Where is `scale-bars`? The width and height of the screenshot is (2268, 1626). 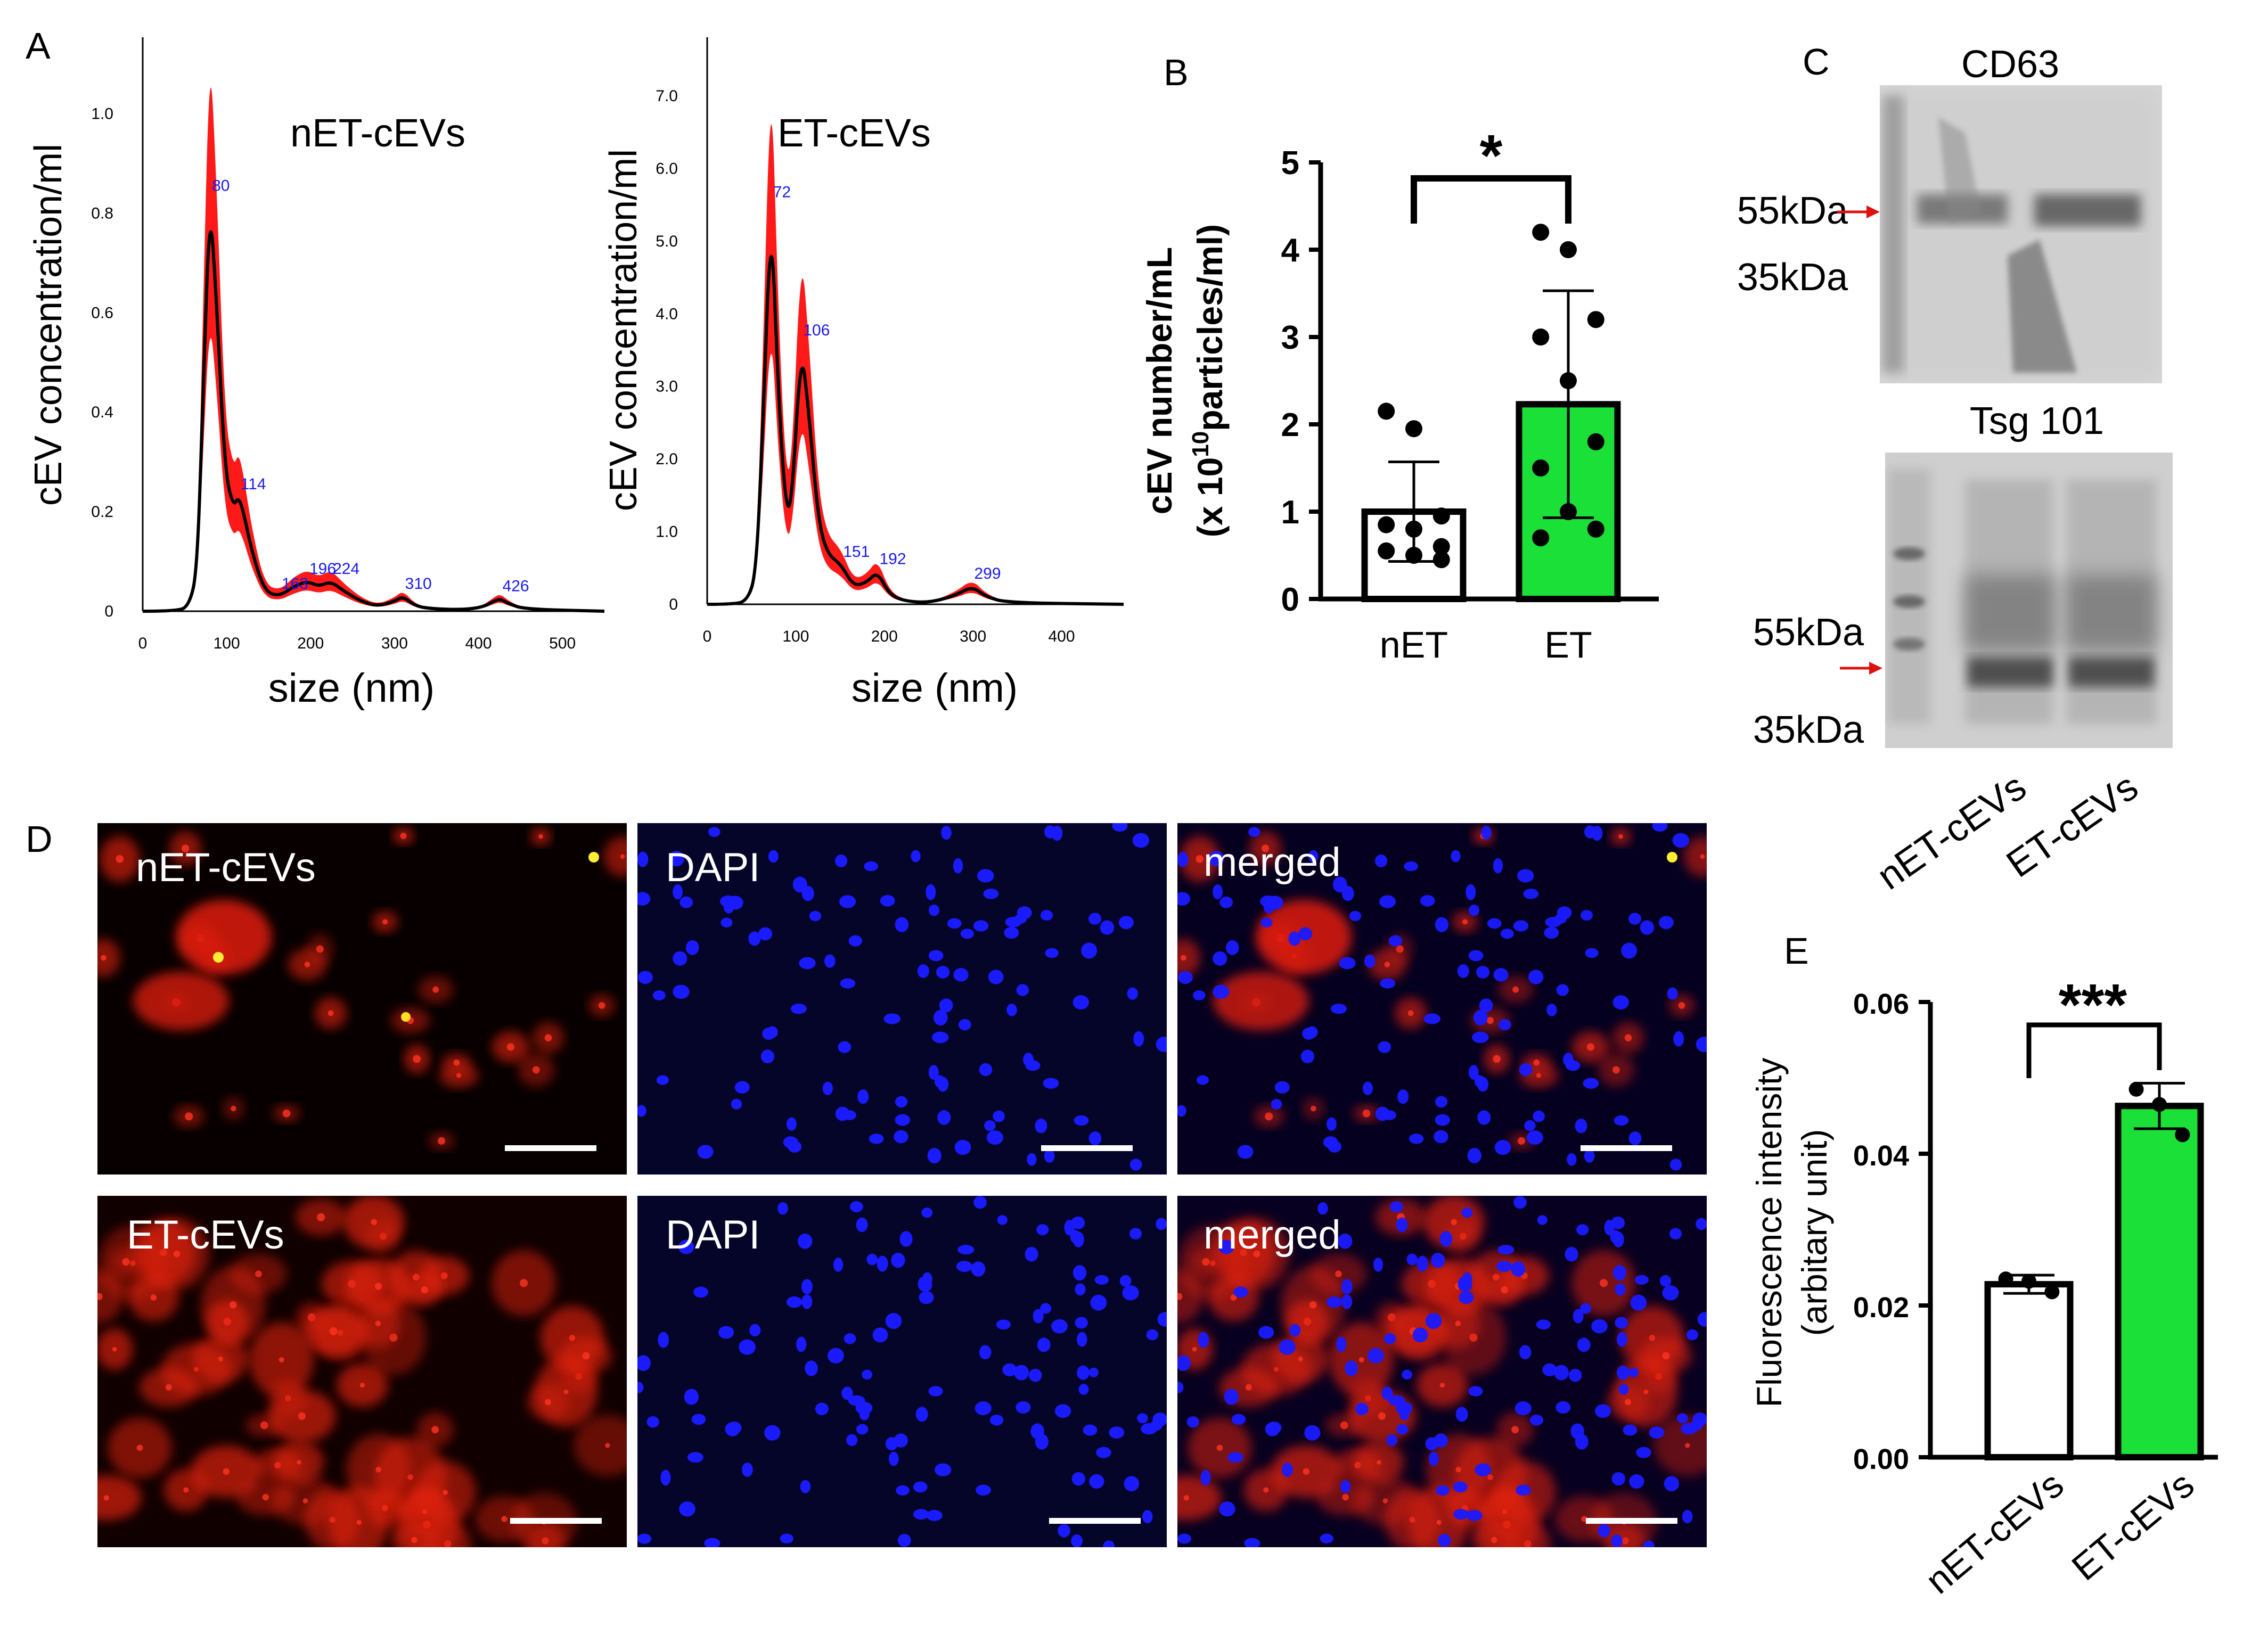 scale-bars is located at coordinates (1091, 1335).